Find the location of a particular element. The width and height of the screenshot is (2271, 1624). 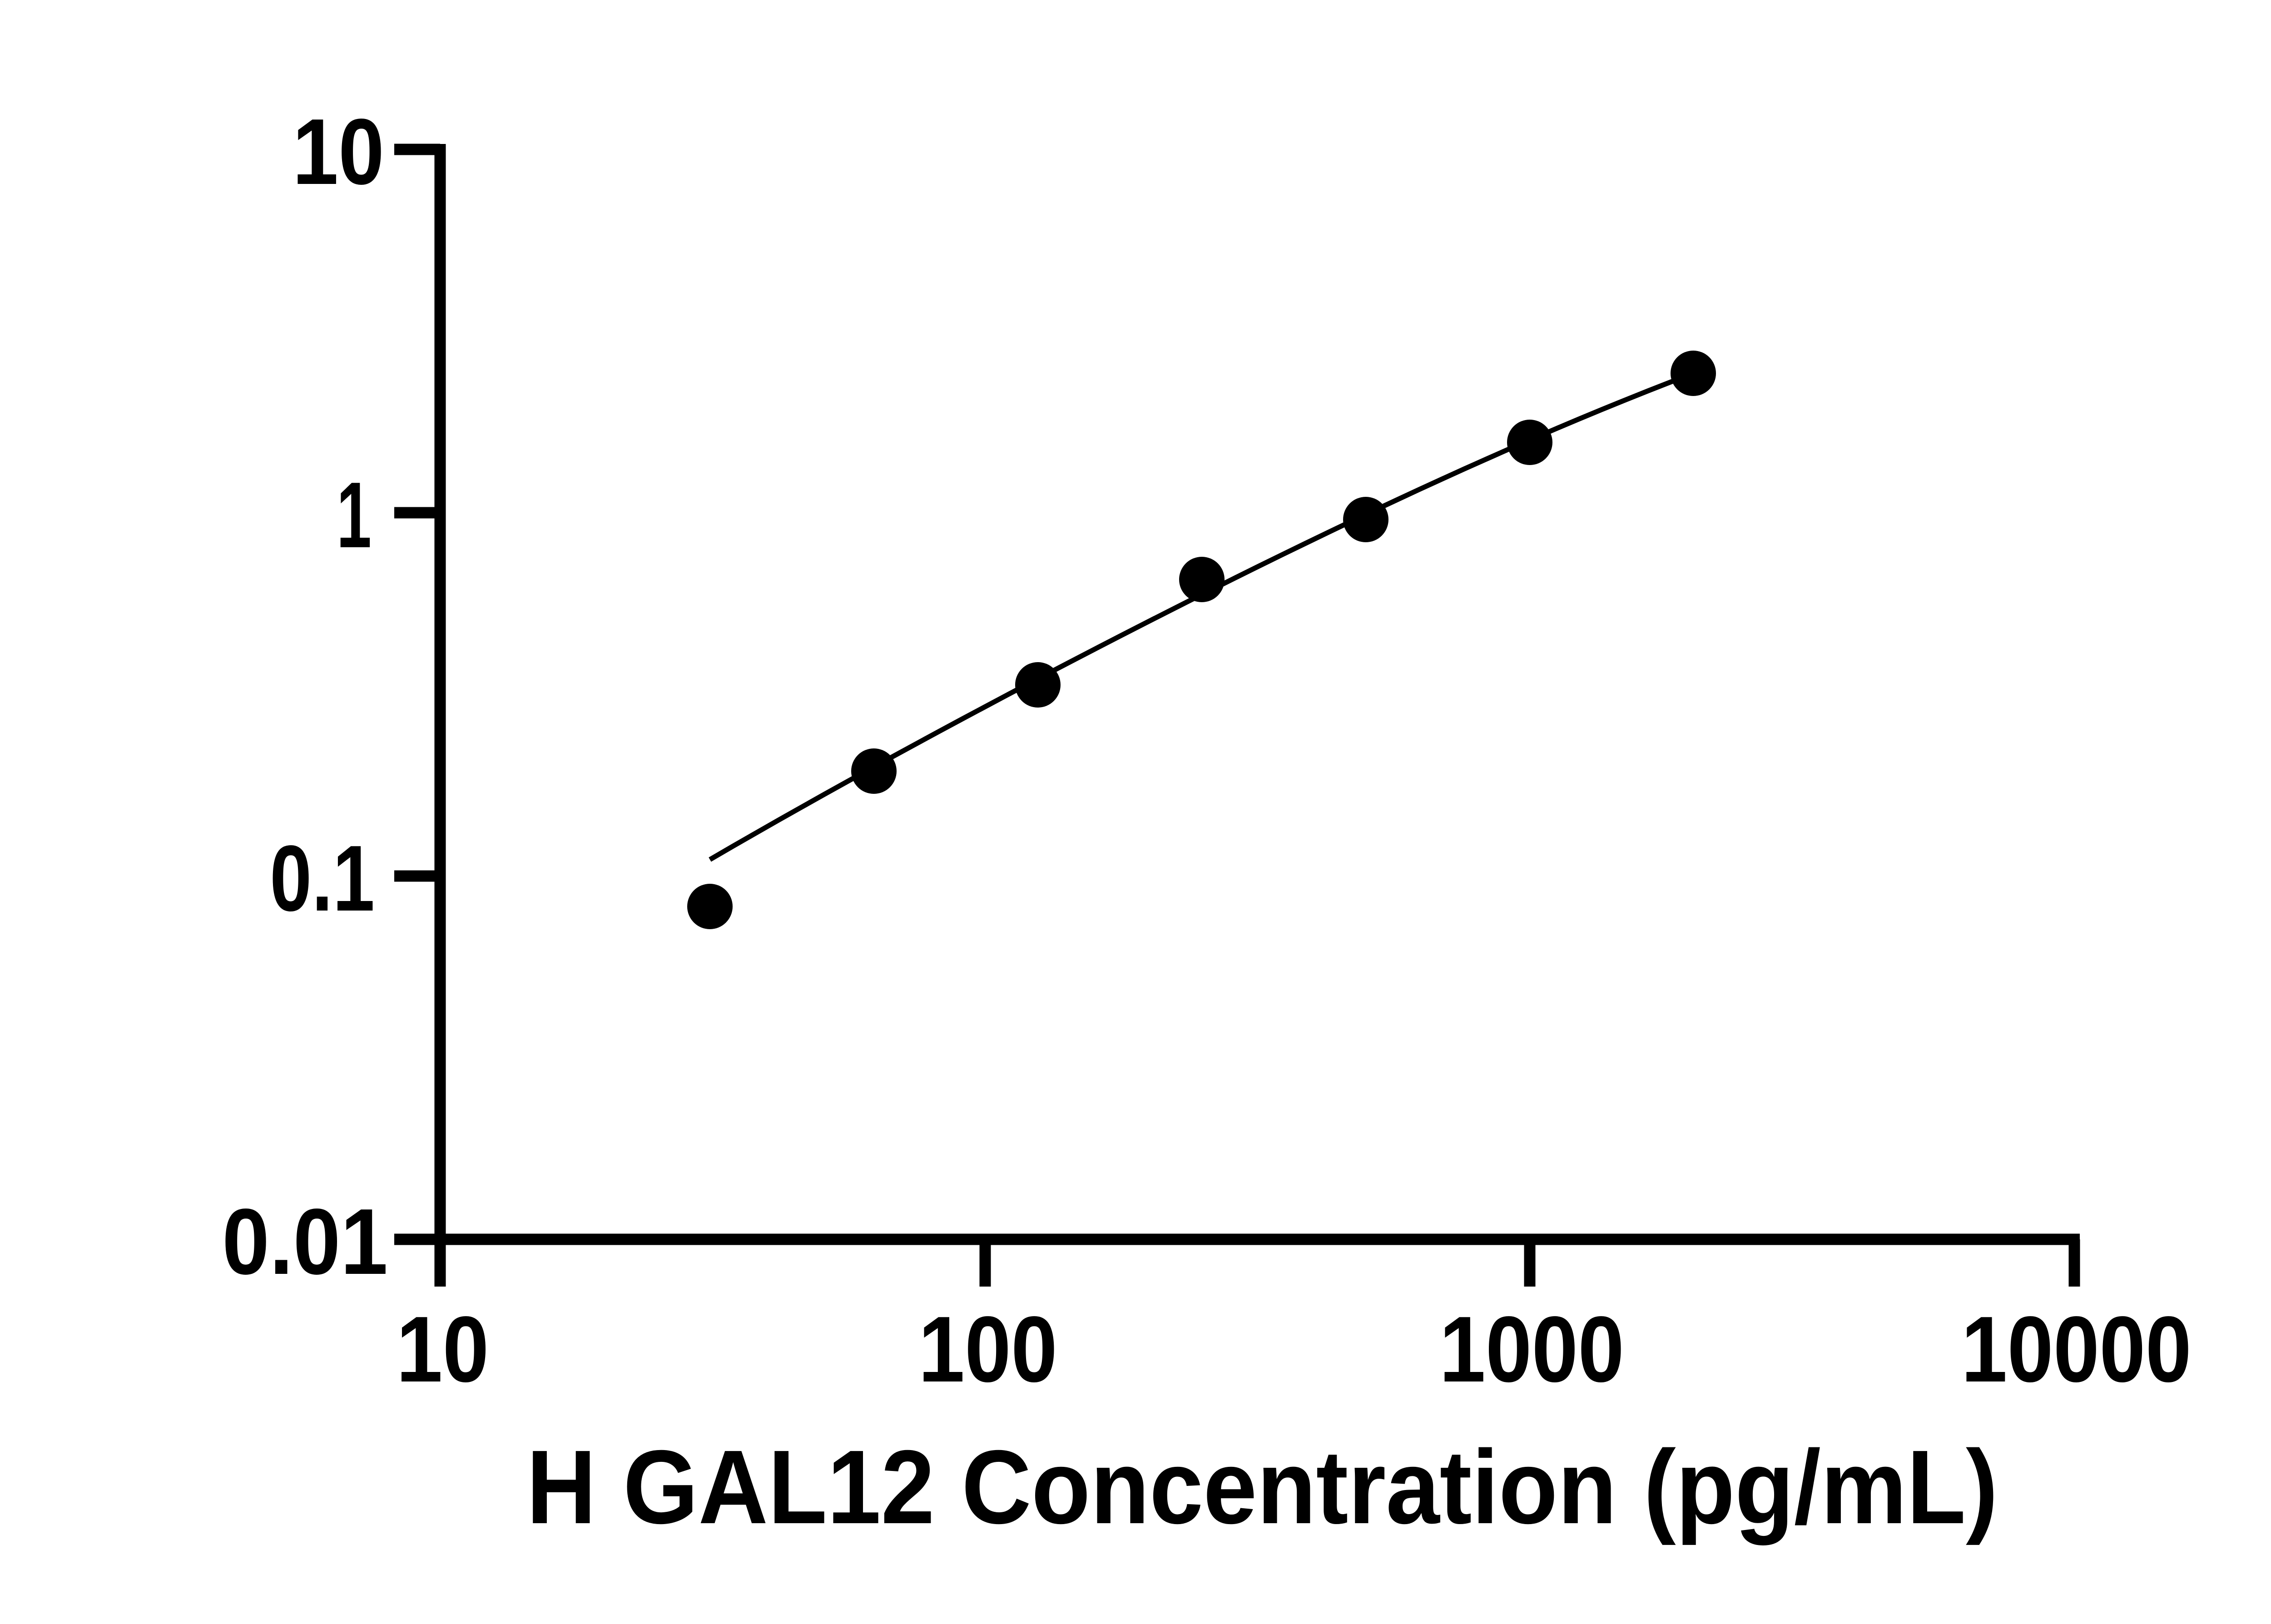

svg-text: 1000 is located at coordinates (1531, 1349).